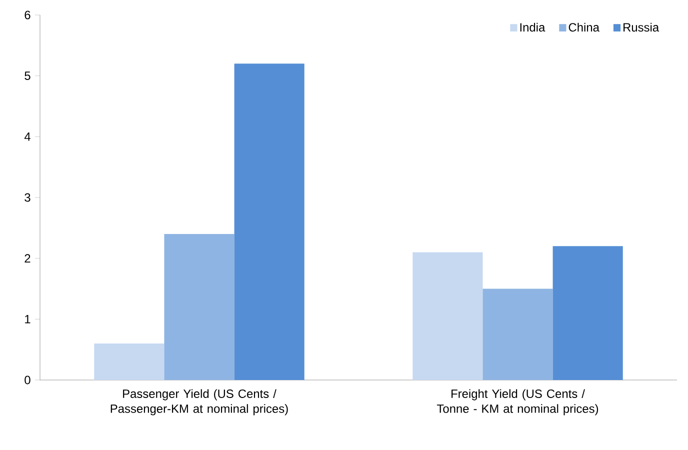 The width and height of the screenshot is (688, 450). Describe the element at coordinates (517, 402) in the screenshot. I see `x-tick-label: Freight Yield (US Cents / Tonne - KM at nominal prices)` at that location.